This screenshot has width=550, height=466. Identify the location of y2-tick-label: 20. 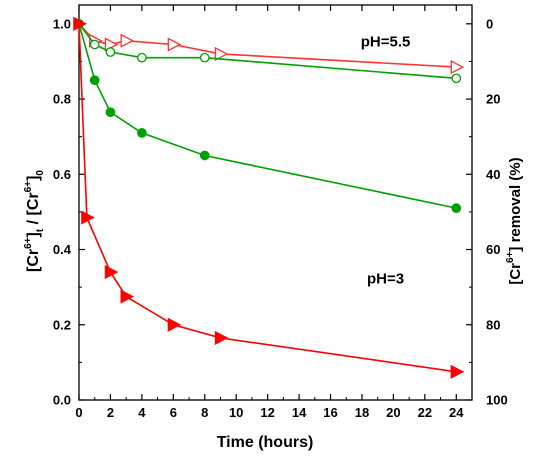
(493, 99).